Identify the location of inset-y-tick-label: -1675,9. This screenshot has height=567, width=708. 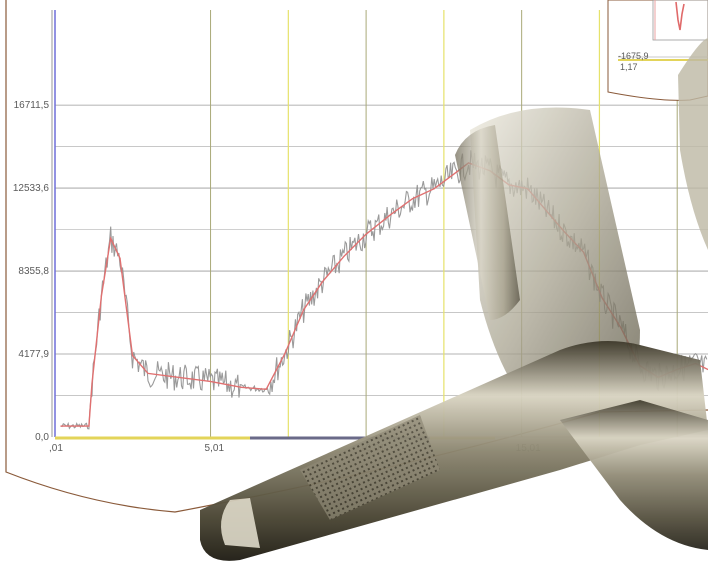
(633, 56).